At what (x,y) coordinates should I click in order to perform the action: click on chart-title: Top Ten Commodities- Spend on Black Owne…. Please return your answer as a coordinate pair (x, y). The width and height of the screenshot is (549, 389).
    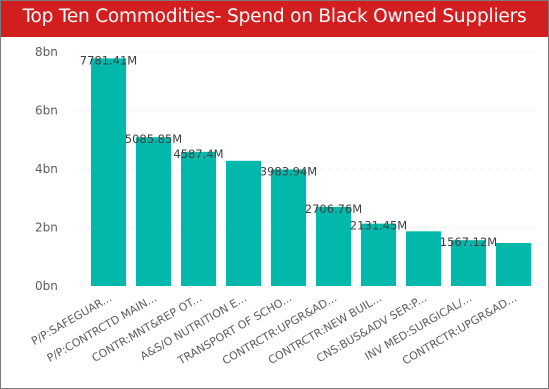
    Looking at the image, I should click on (274, 16).